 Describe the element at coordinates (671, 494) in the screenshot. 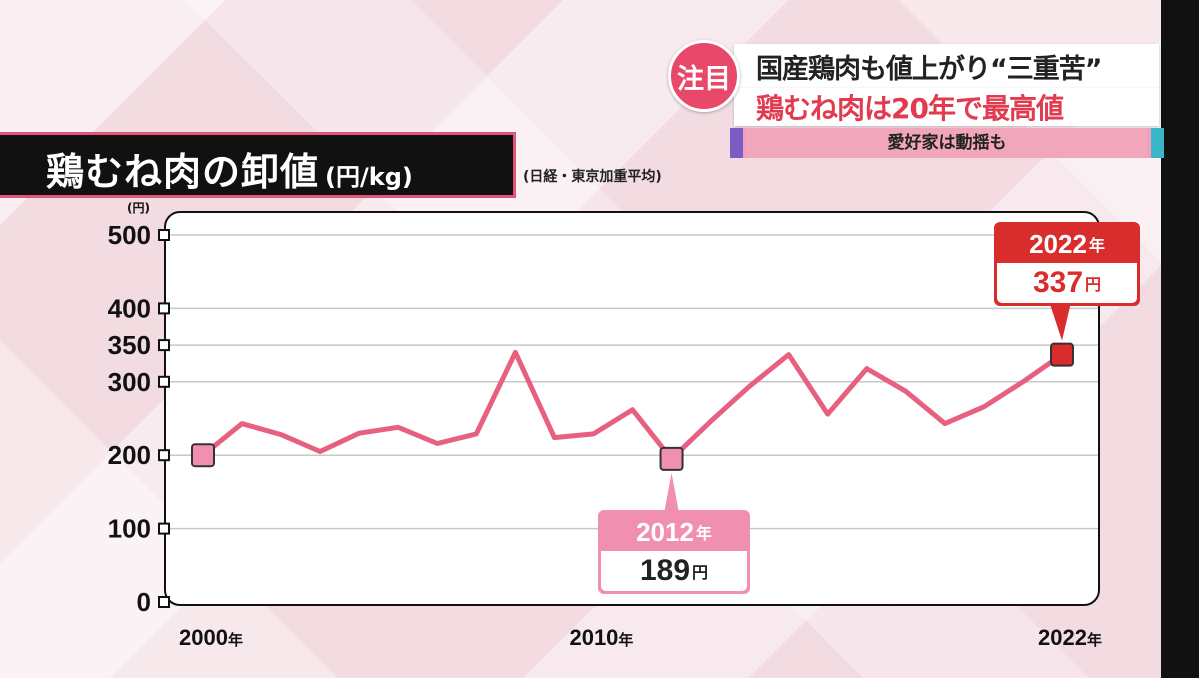

I see `pointer-2012` at that location.